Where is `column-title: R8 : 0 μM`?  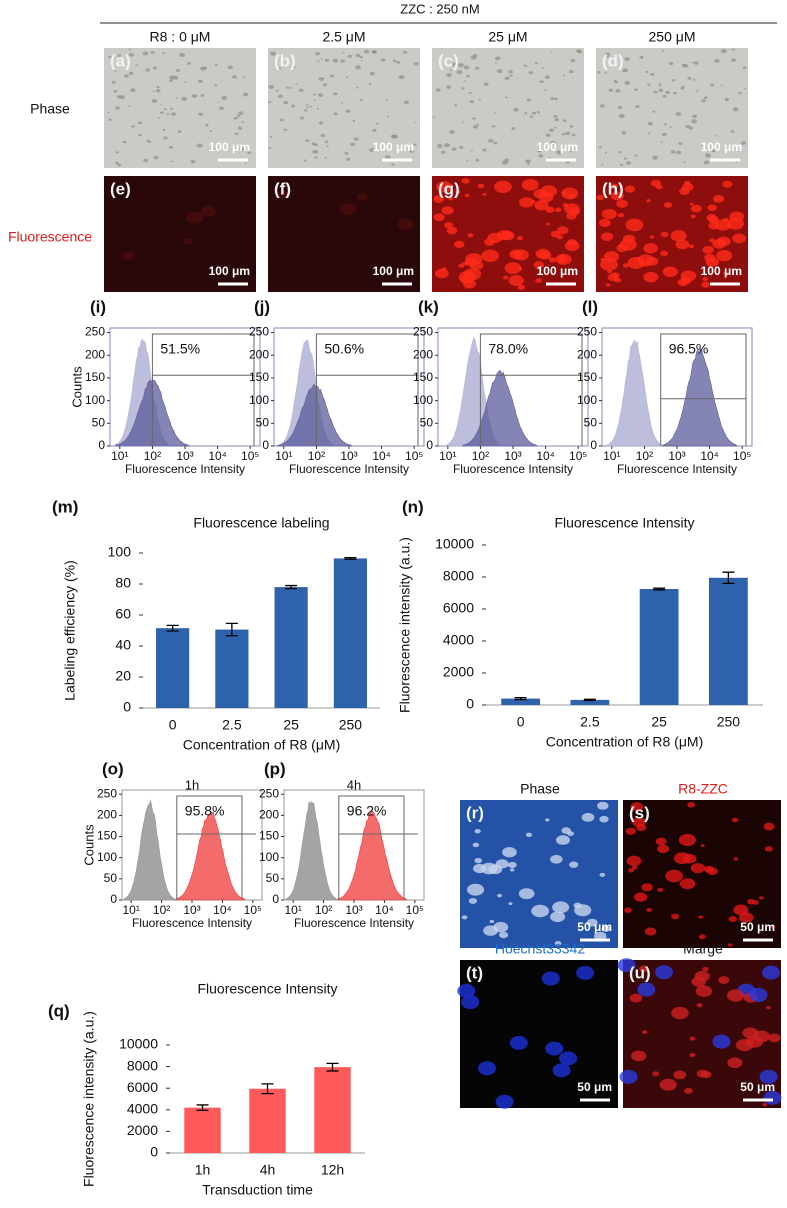 column-title: R8 : 0 μM is located at coordinates (180, 37).